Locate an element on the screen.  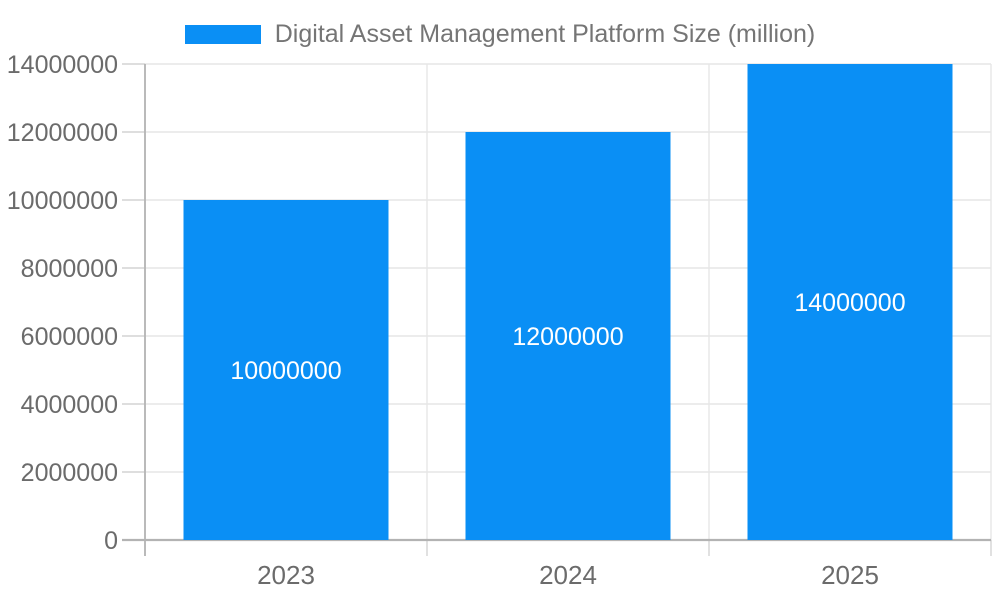
x-axis-tick-label: 2024 is located at coordinates (568, 575).